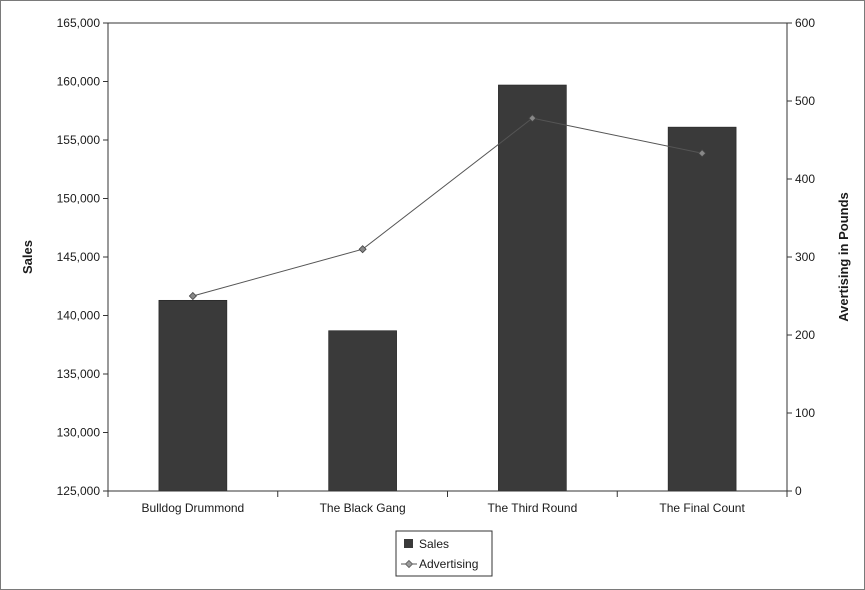 Image resolution: width=865 pixels, height=590 pixels. I want to click on legend-advertising-label: Advertising, so click(448, 564).